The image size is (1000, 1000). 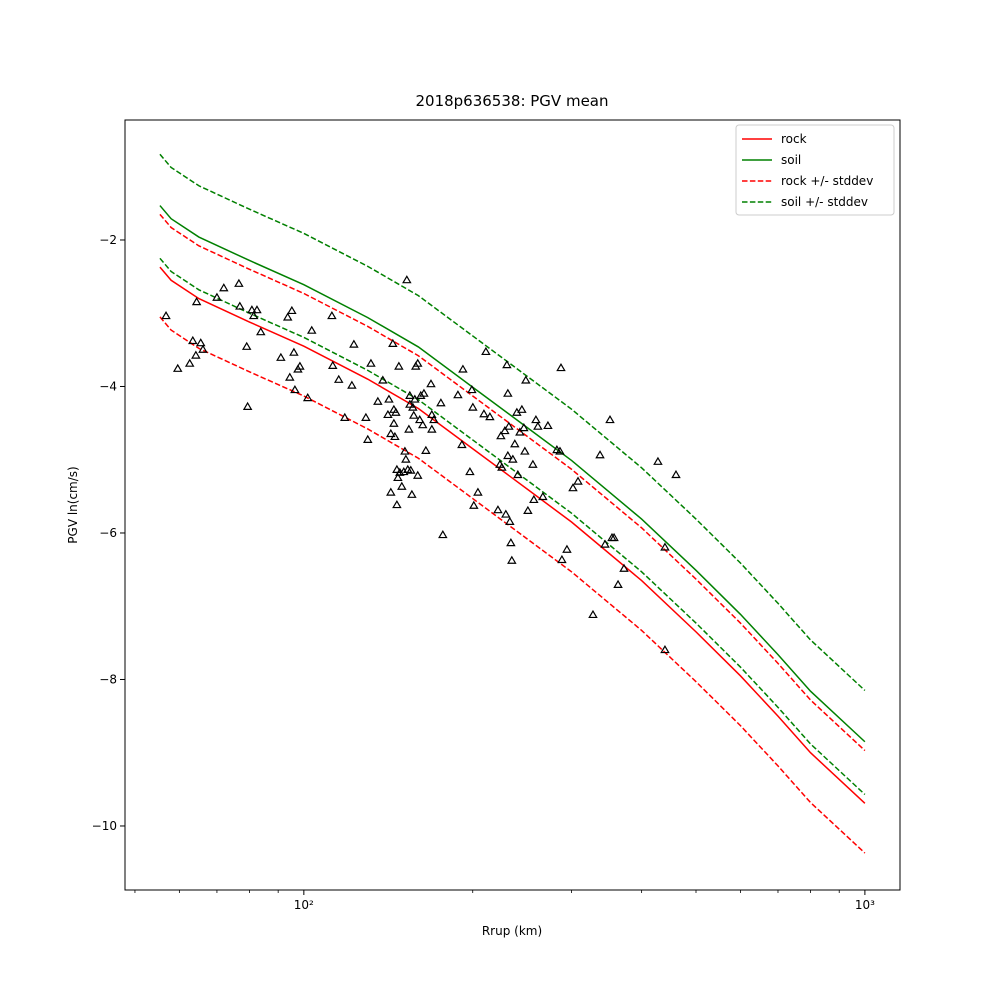 What do you see at coordinates (108, 386) in the screenshot?
I see `y-tick-label: −4` at bounding box center [108, 386].